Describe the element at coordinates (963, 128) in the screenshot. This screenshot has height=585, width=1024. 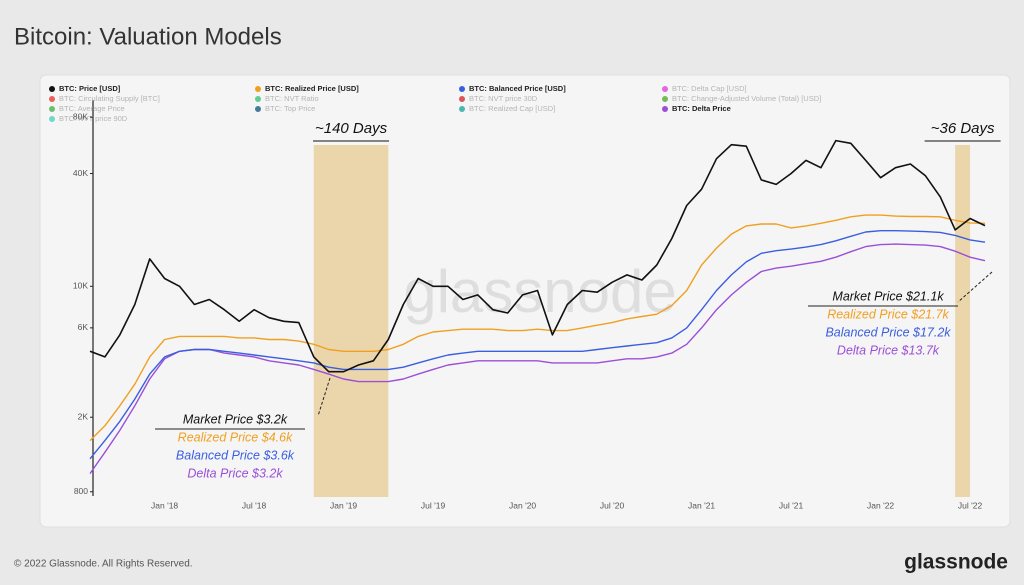
I see `band-label: ~36 Days` at that location.